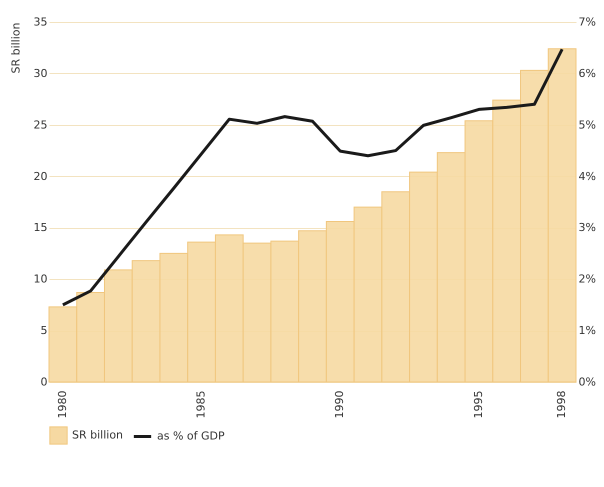 The height and width of the screenshot is (487, 604). I want to click on y-tick-label: 0, so click(44, 382).